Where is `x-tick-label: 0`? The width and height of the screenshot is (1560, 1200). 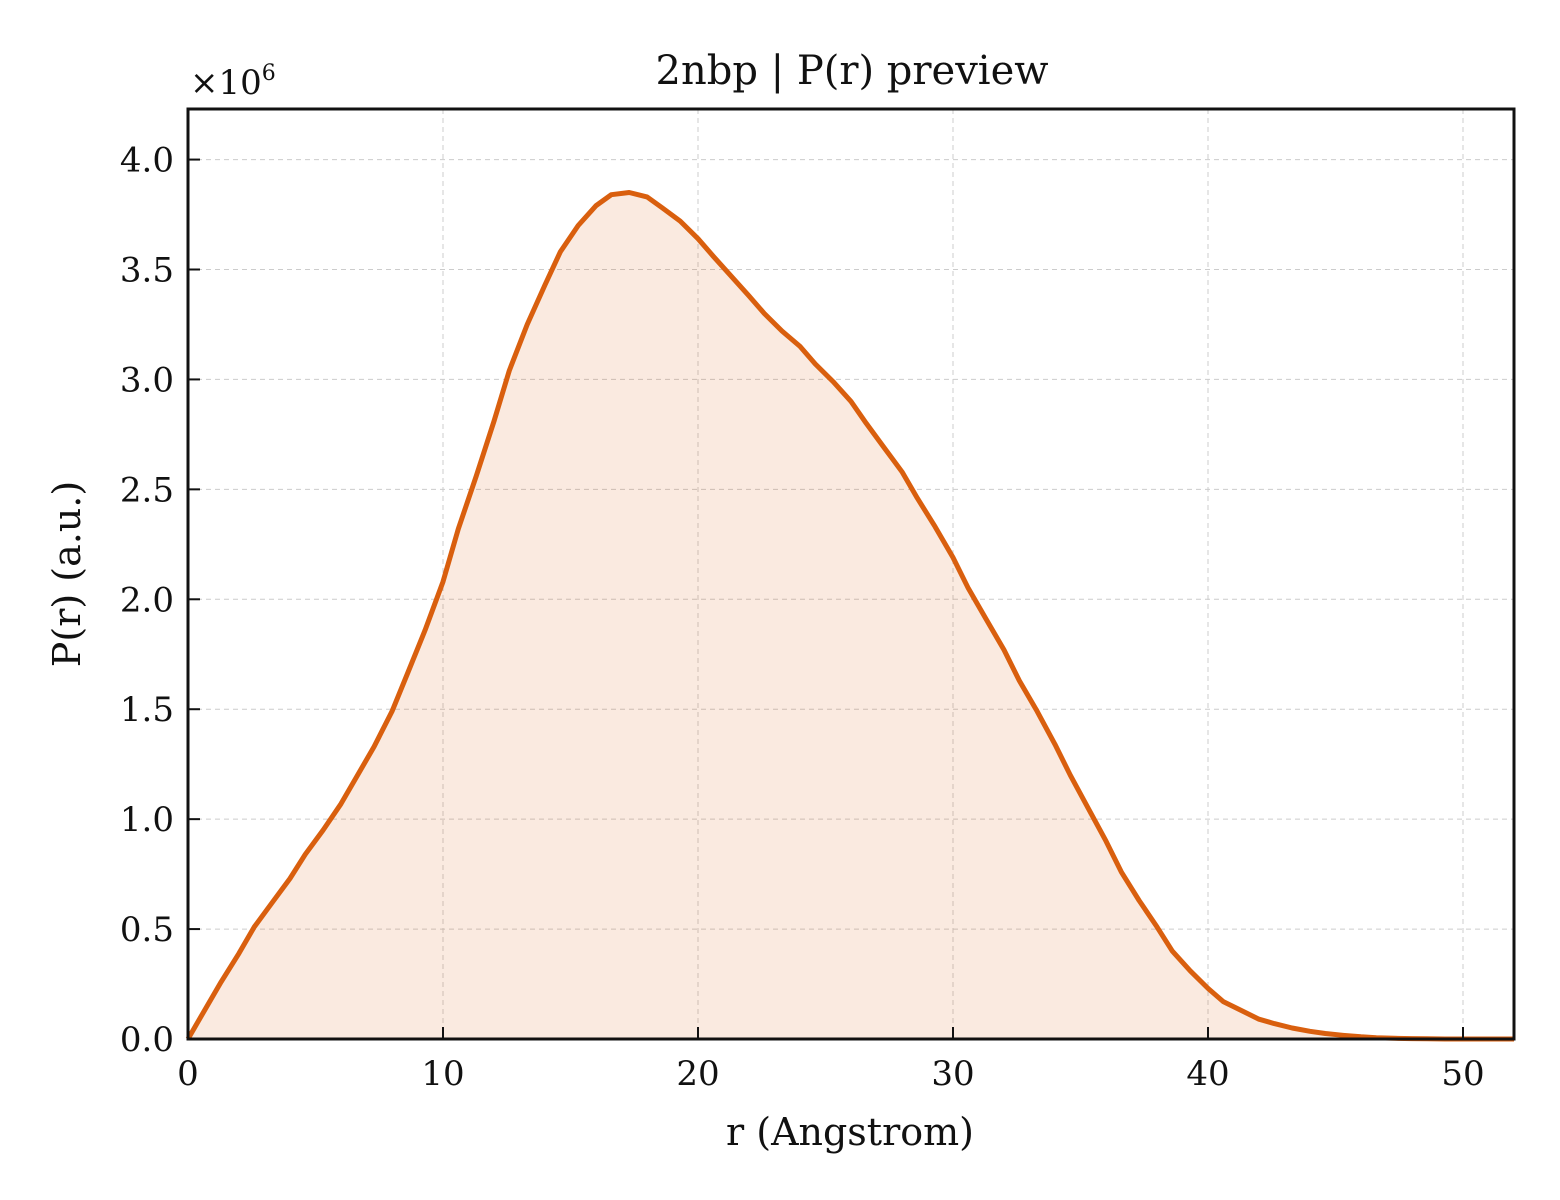 x-tick-label: 0 is located at coordinates (188, 1074).